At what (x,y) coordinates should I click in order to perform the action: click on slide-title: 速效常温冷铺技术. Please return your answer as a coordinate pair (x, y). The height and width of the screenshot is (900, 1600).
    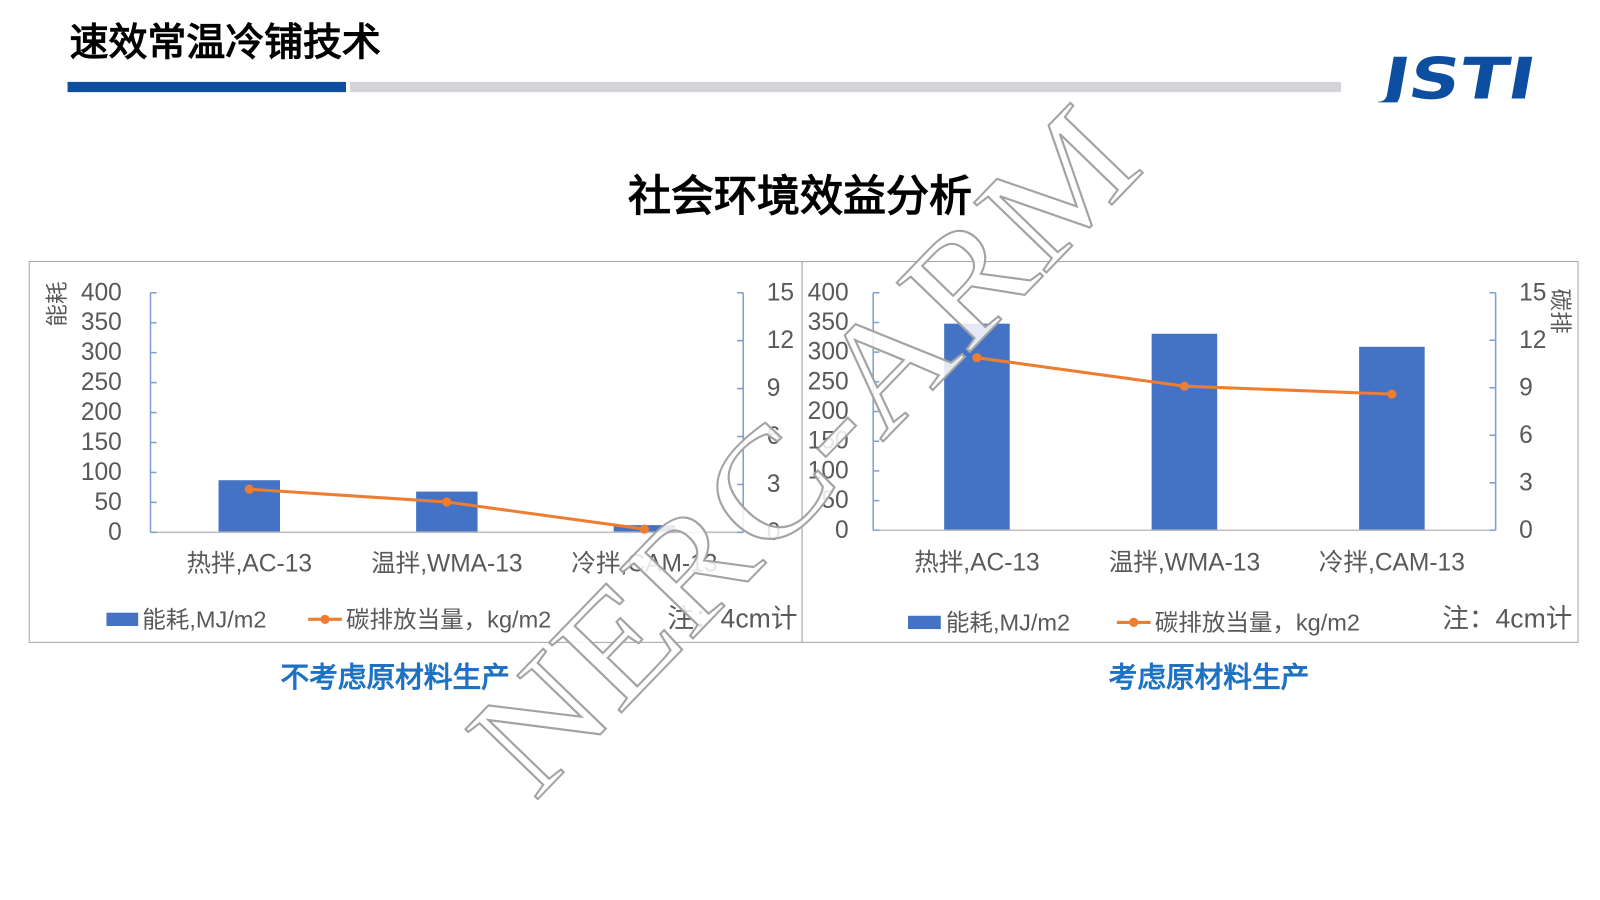
    Looking at the image, I should click on (225, 43).